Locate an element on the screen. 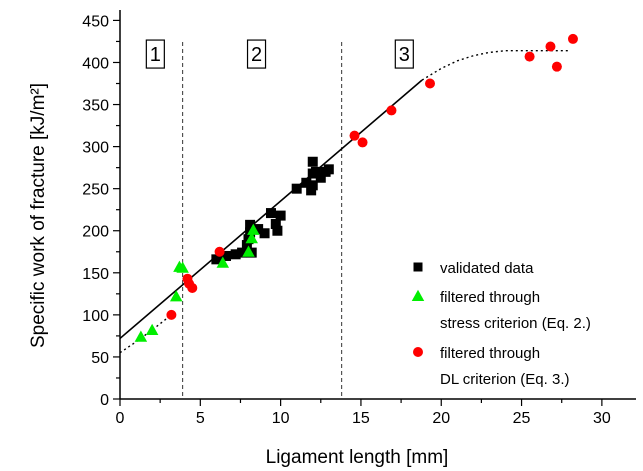 This screenshot has width=643, height=471. region-labels: 1 2 3 is located at coordinates (279, 54).